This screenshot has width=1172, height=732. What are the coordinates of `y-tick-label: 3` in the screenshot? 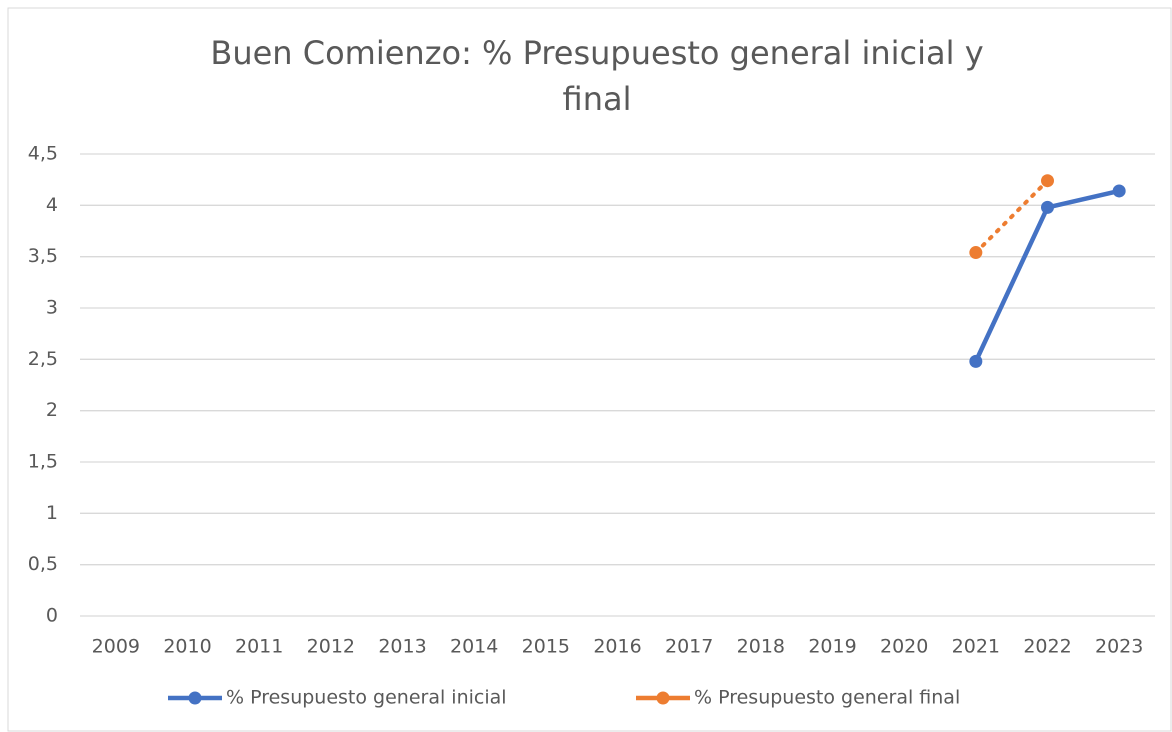 It's located at (52, 308).